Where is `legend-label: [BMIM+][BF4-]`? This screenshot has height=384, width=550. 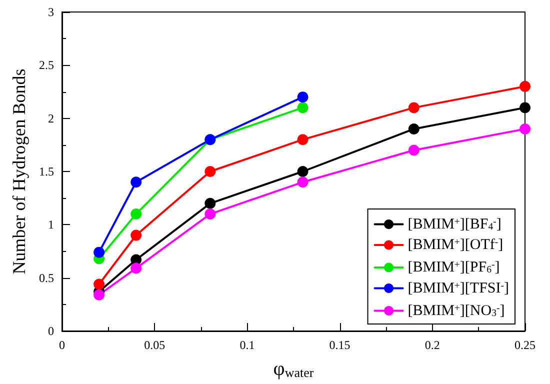
legend-label: [BMIM+][BF4-] is located at coordinates (455, 224).